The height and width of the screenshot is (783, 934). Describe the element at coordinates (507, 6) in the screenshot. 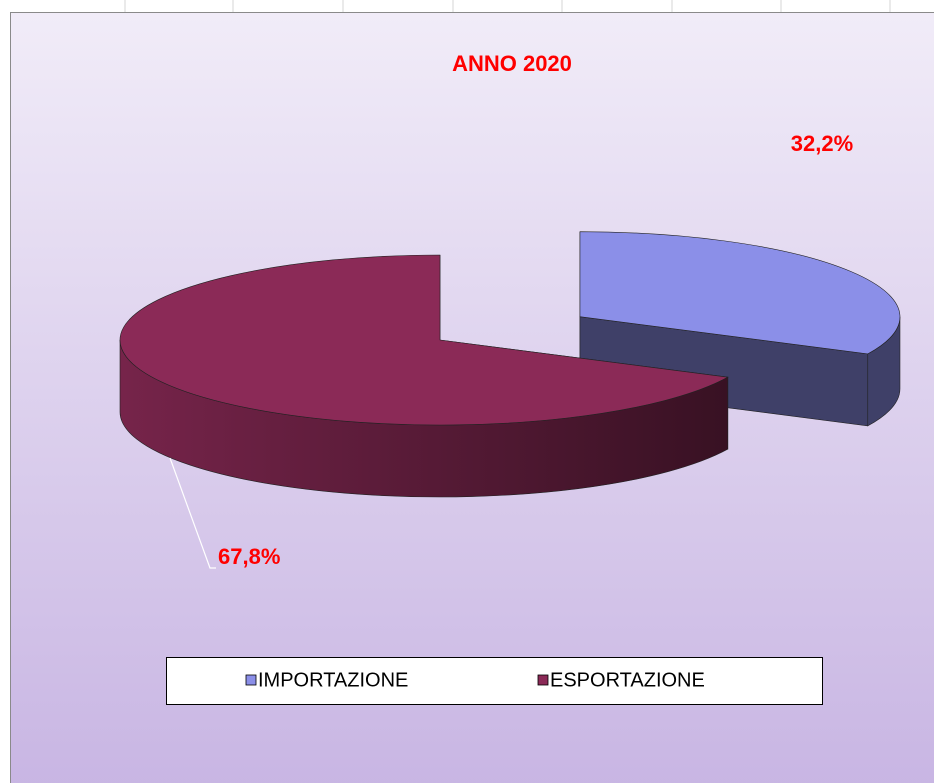

I see `sheet-grid` at that location.